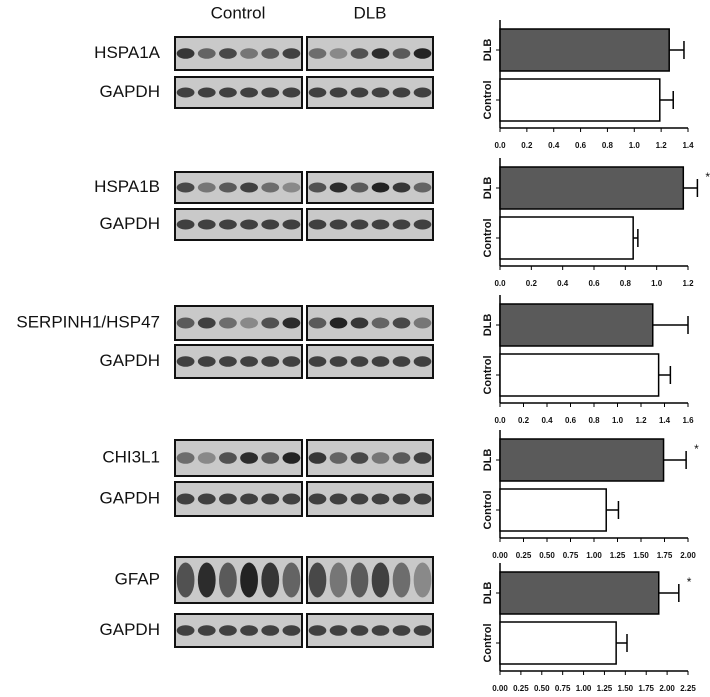 Image resolution: width=710 pixels, height=697 pixels. I want to click on x-tick-label: 0.00, so click(500, 688).